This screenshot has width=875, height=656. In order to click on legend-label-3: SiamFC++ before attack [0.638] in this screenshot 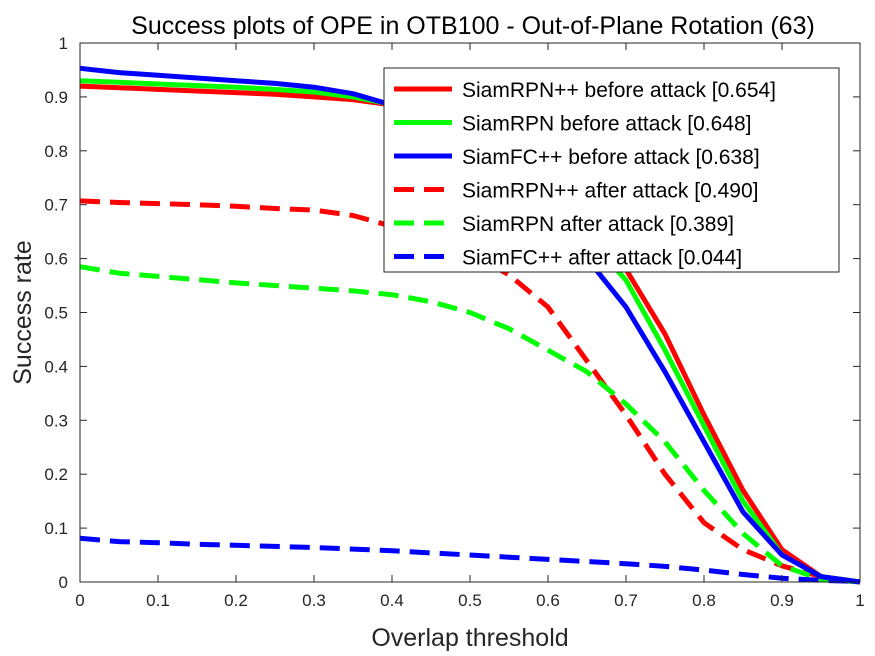, I will do `click(611, 157)`.